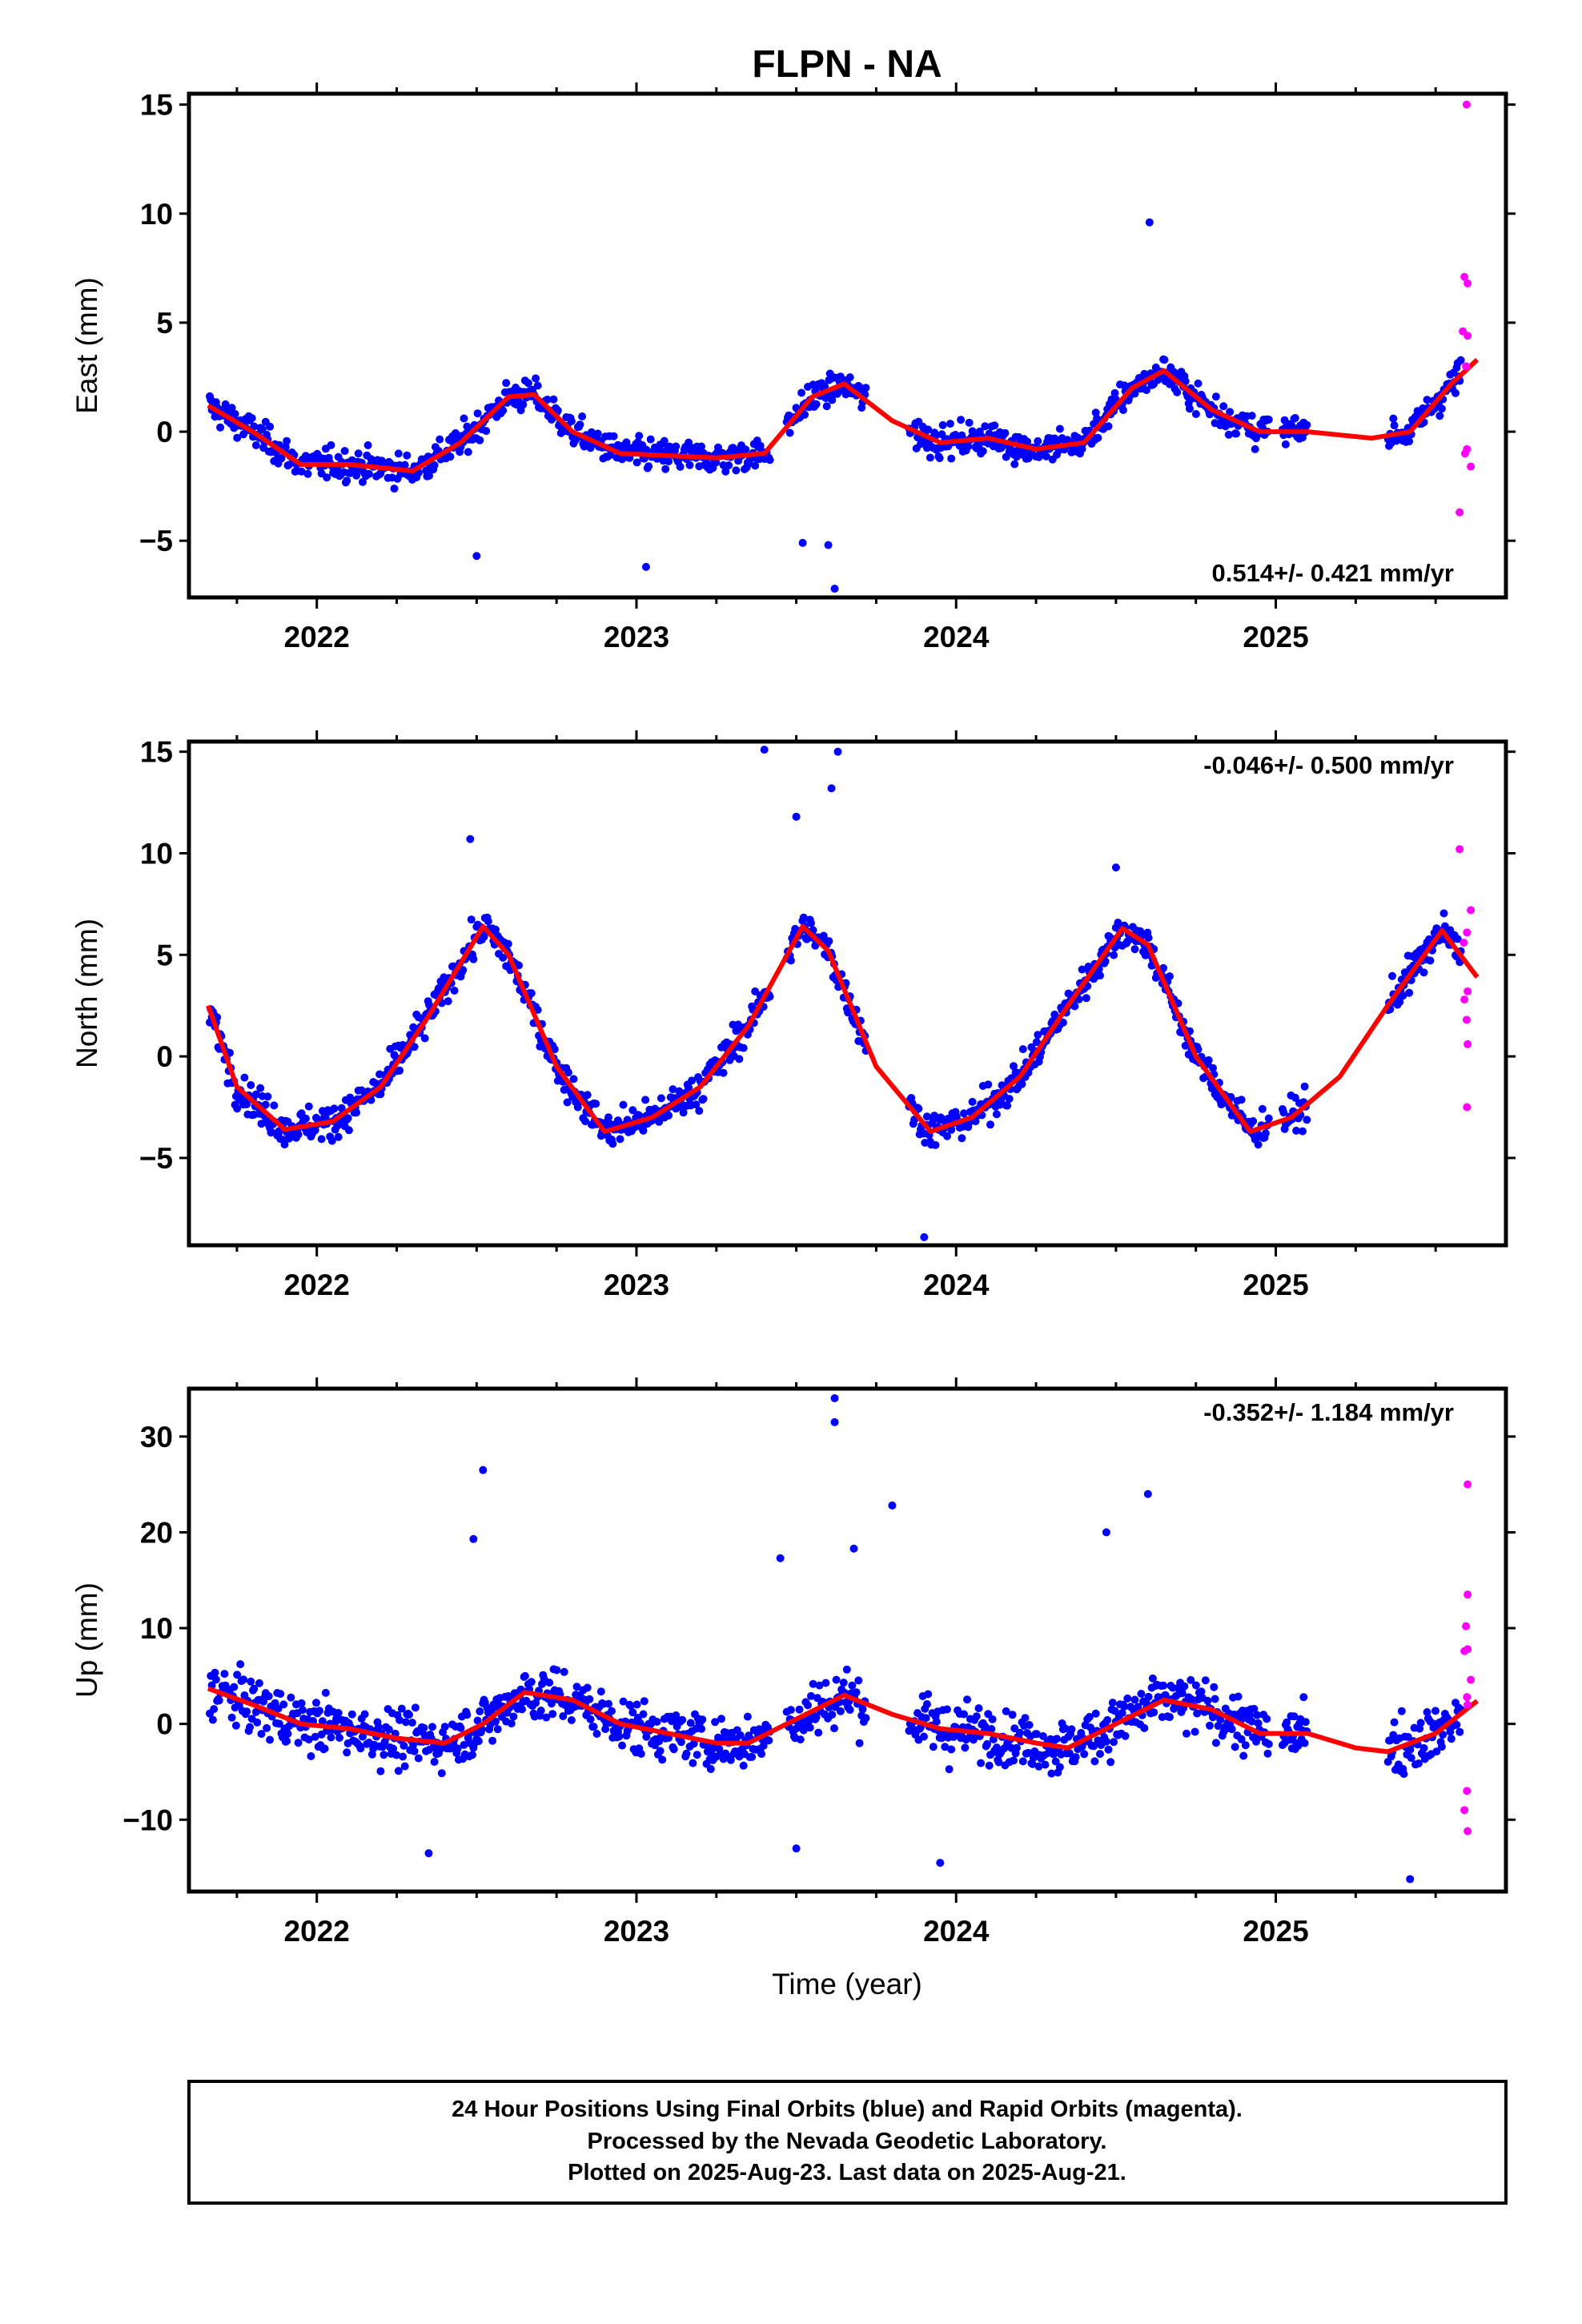  I want to click on final-orbit-points, so click(836, 405).